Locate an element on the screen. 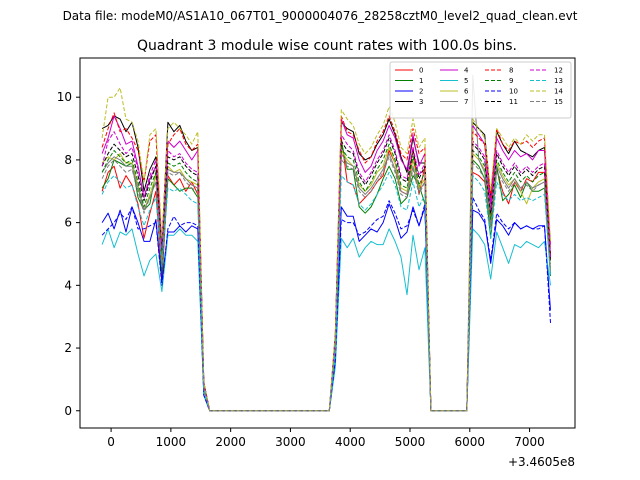 Image resolution: width=640 pixels, height=480 pixels. y-tick-label: 0 is located at coordinates (68, 411).